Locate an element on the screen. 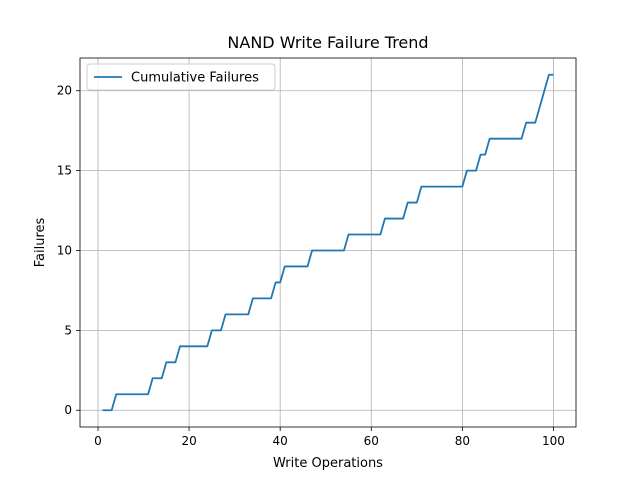  legend: Cumulative Failures is located at coordinates (181, 77).